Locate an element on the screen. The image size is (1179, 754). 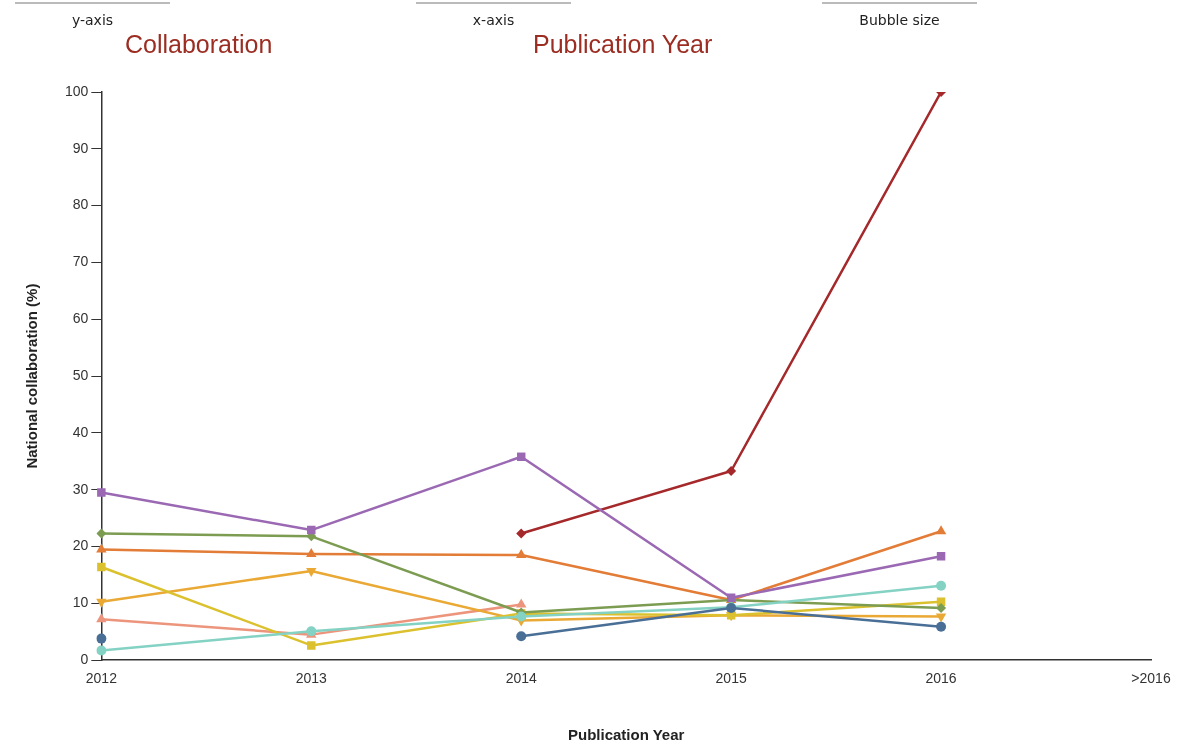
x-tick-label: 2014 is located at coordinates (521, 678).